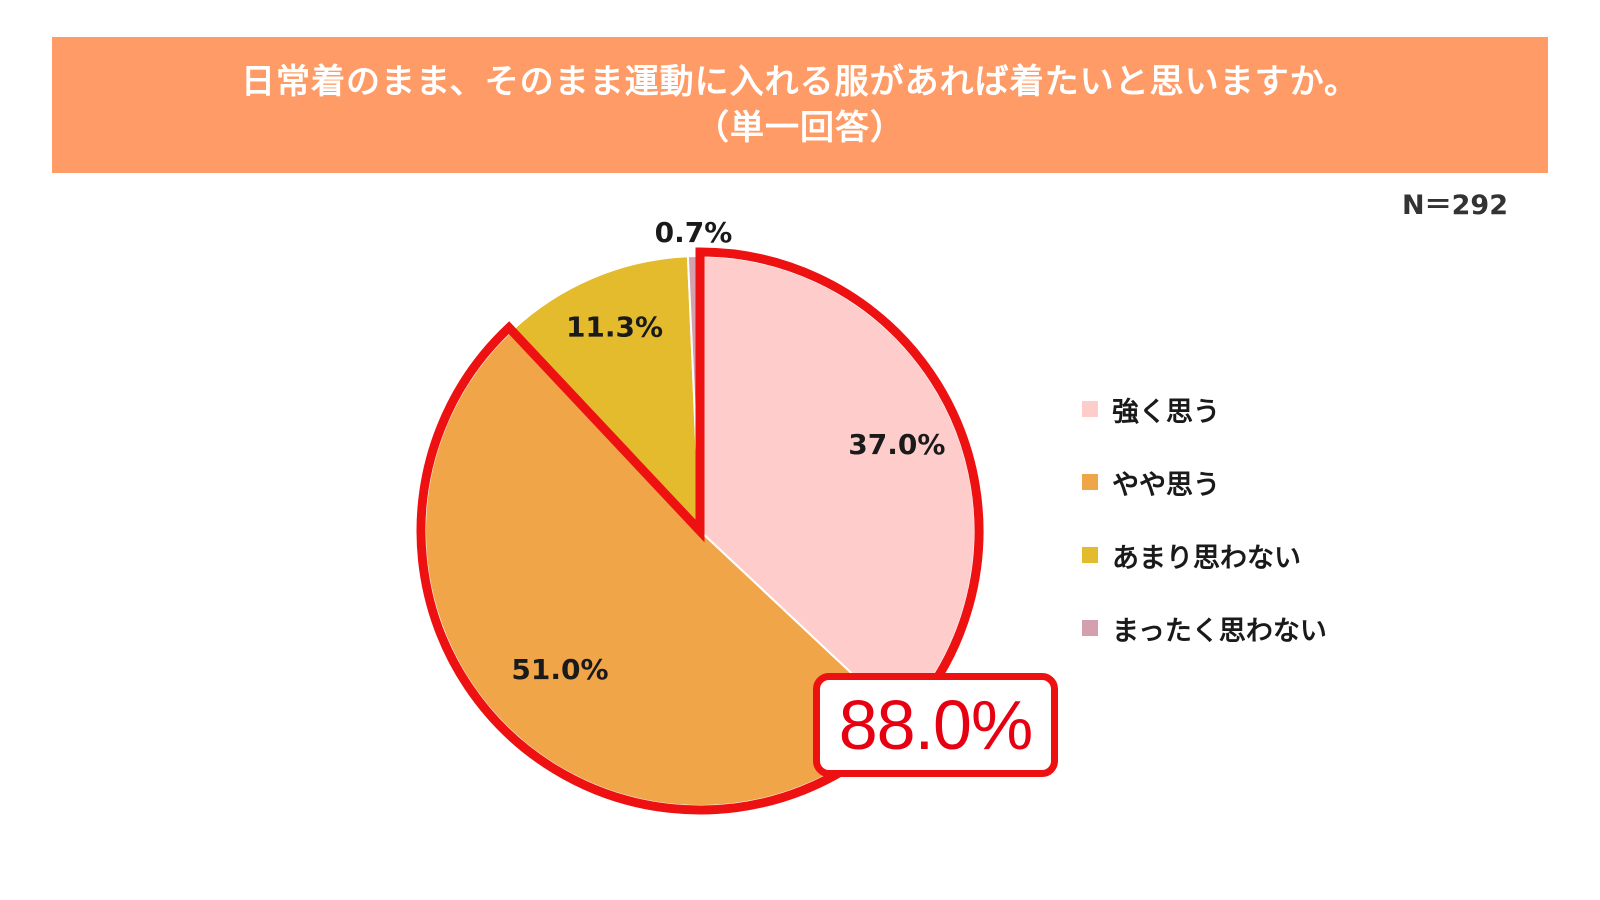 The width and height of the screenshot is (1600, 900). What do you see at coordinates (800, 82) in the screenshot?
I see `chart-title: 日常着のまま、そのまま運動に入れる服があれば着たいと思いますか。` at bounding box center [800, 82].